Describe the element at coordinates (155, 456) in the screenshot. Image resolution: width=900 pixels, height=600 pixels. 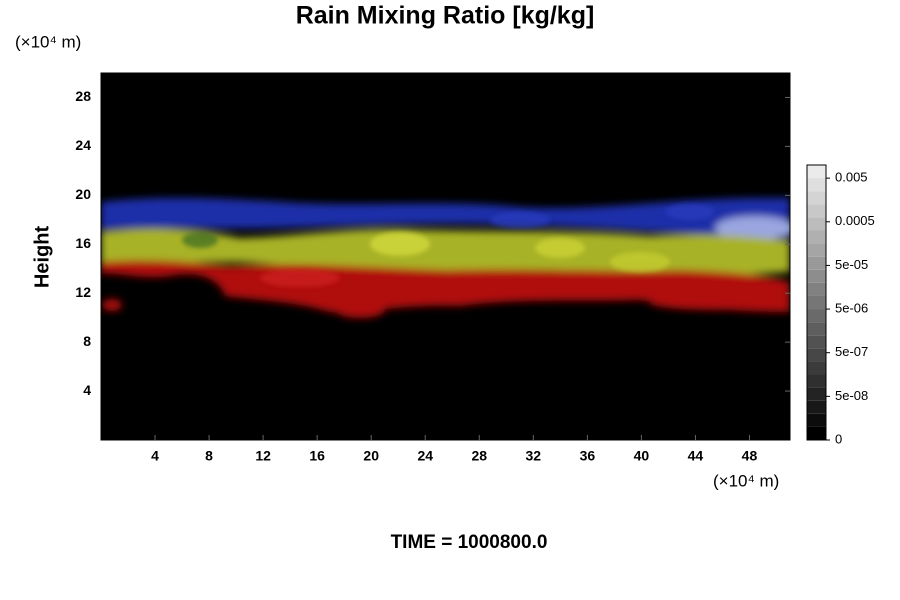
I see `x-tick-label: 4` at that location.